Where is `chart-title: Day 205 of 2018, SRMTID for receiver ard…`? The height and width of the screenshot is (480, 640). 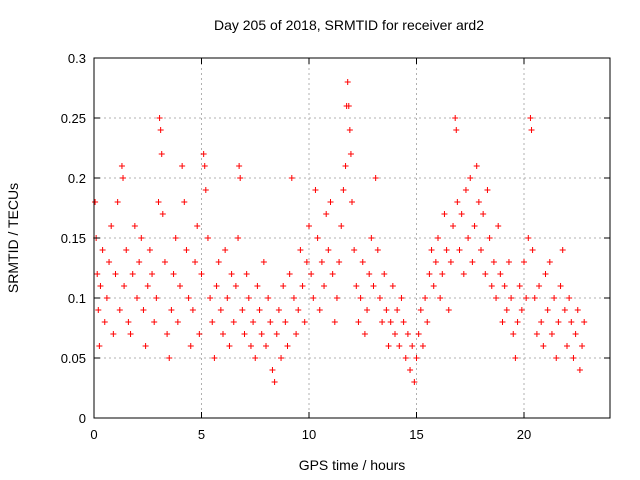 chart-title: Day 205 of 2018, SRMTID for receiver ard… is located at coordinates (349, 25).